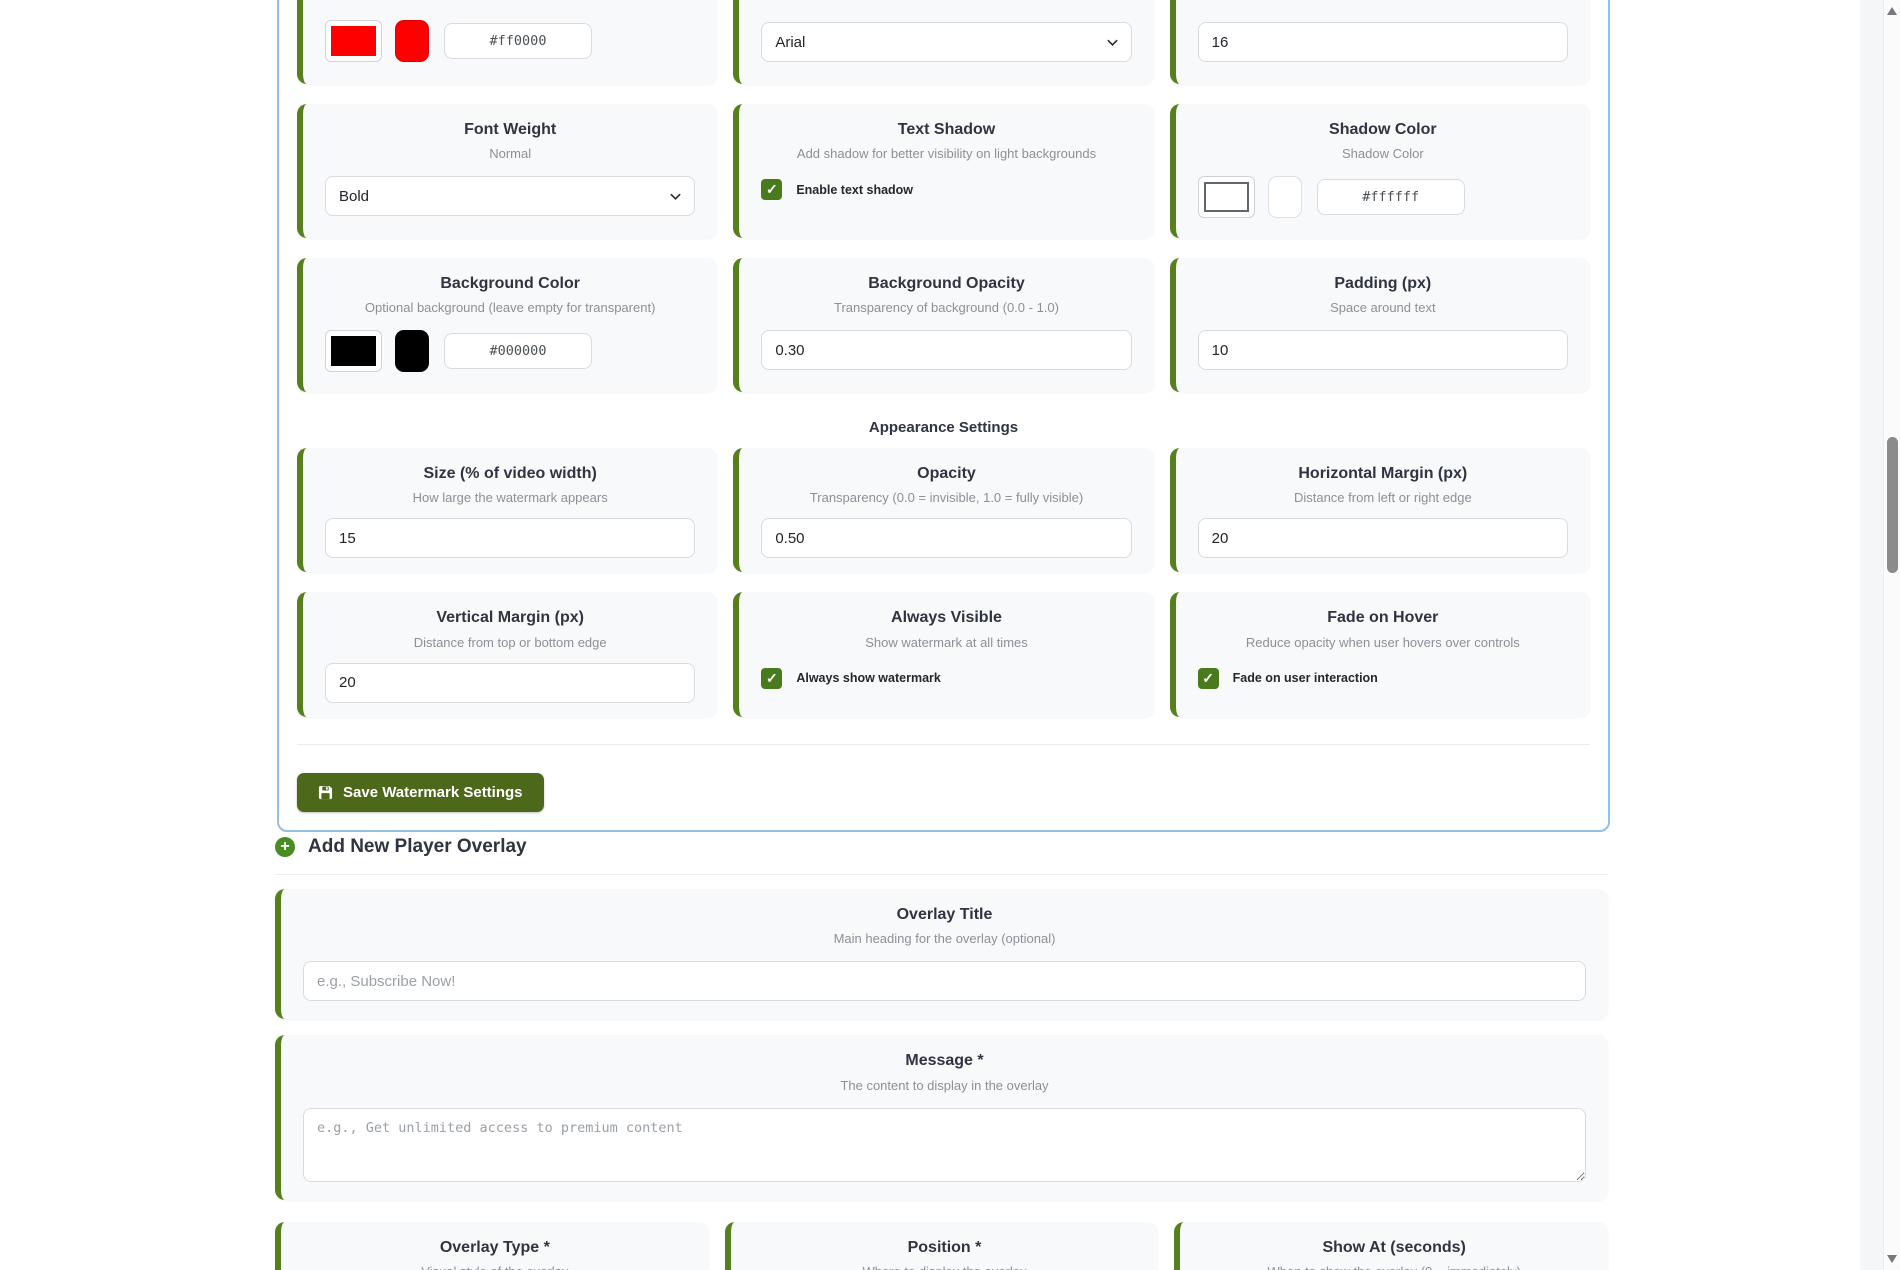  What do you see at coordinates (946, 642) in the screenshot?
I see `always-visible-subtitle: Show watermark at all times` at bounding box center [946, 642].